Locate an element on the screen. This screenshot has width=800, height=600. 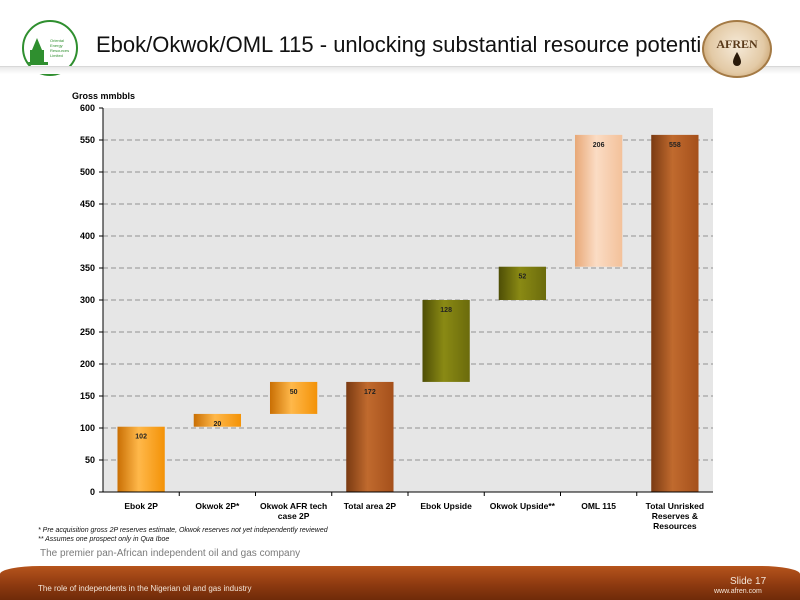
x-tick-label: Ebok 2P is located at coordinates (141, 506).